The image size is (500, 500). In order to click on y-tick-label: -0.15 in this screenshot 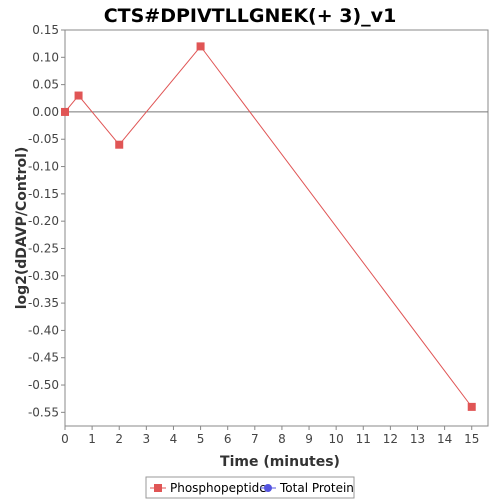, I will do `click(43, 194)`.